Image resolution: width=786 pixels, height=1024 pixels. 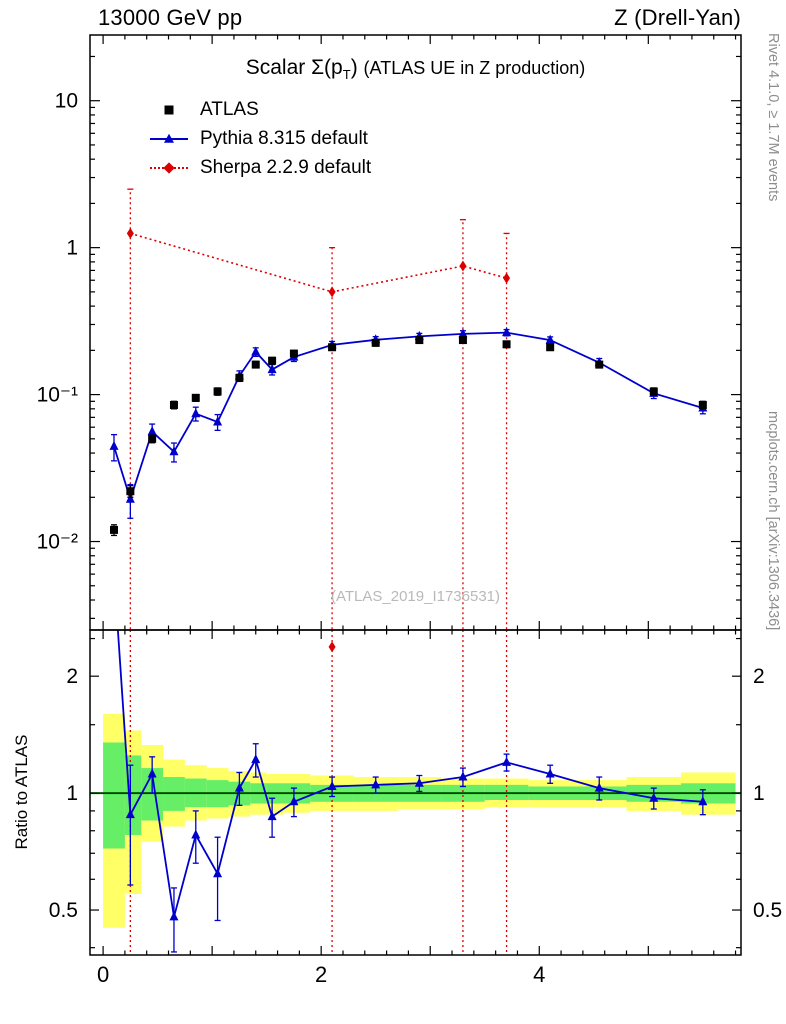 I want to click on legend-item-sherpa: Sherpa 2.2.9 default, so click(x=261, y=167).